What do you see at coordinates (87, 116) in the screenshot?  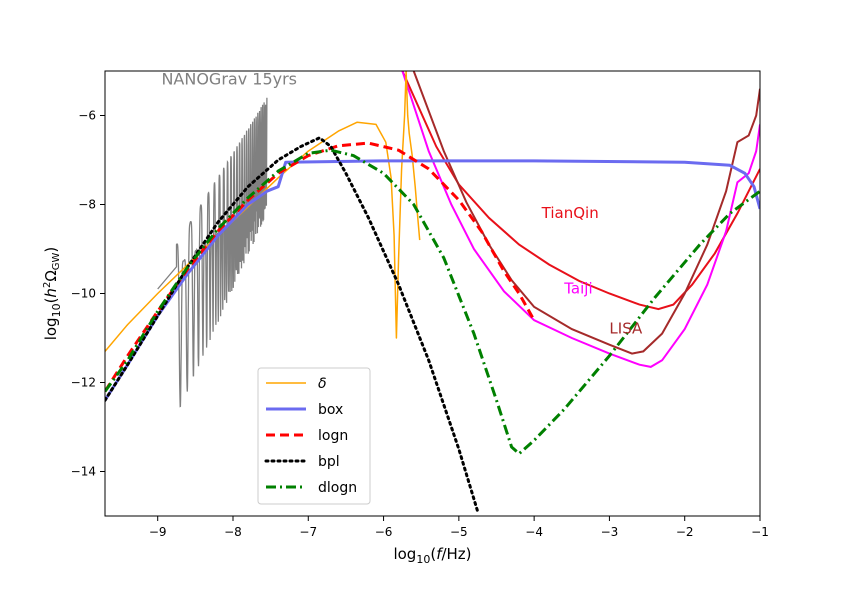 I see `y-tick-label: −6` at bounding box center [87, 116].